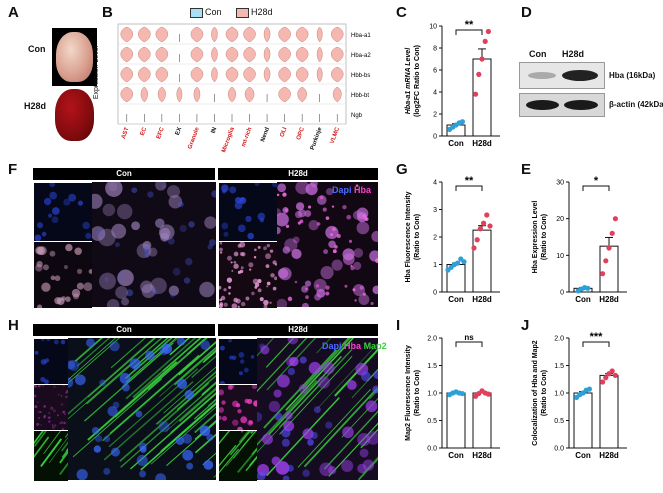  I want to click on gene-label: Ngb, so click(357, 116).